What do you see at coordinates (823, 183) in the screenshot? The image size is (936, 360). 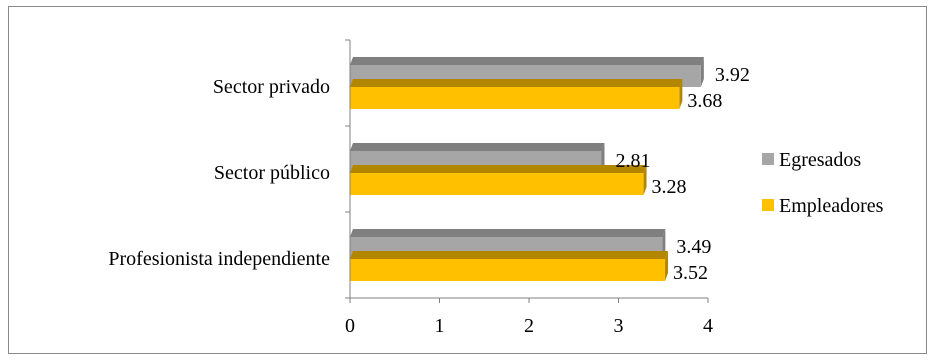 I see `legend: Egresados Empleadores` at bounding box center [823, 183].